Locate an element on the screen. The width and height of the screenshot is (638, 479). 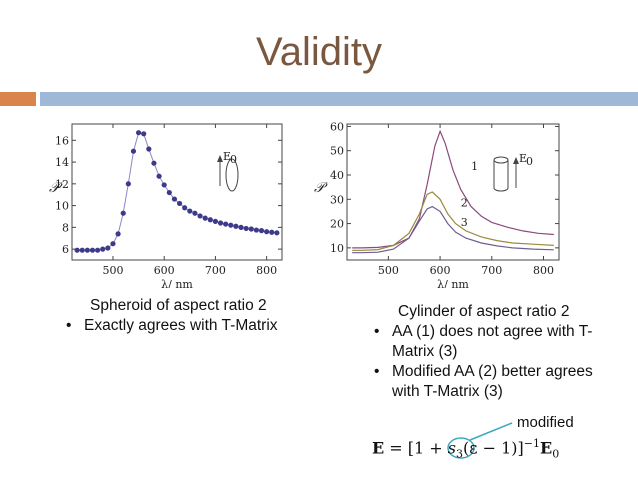
left-caption-bullets: Exactly agrees with T-Matrix is located at coordinates (179, 326).